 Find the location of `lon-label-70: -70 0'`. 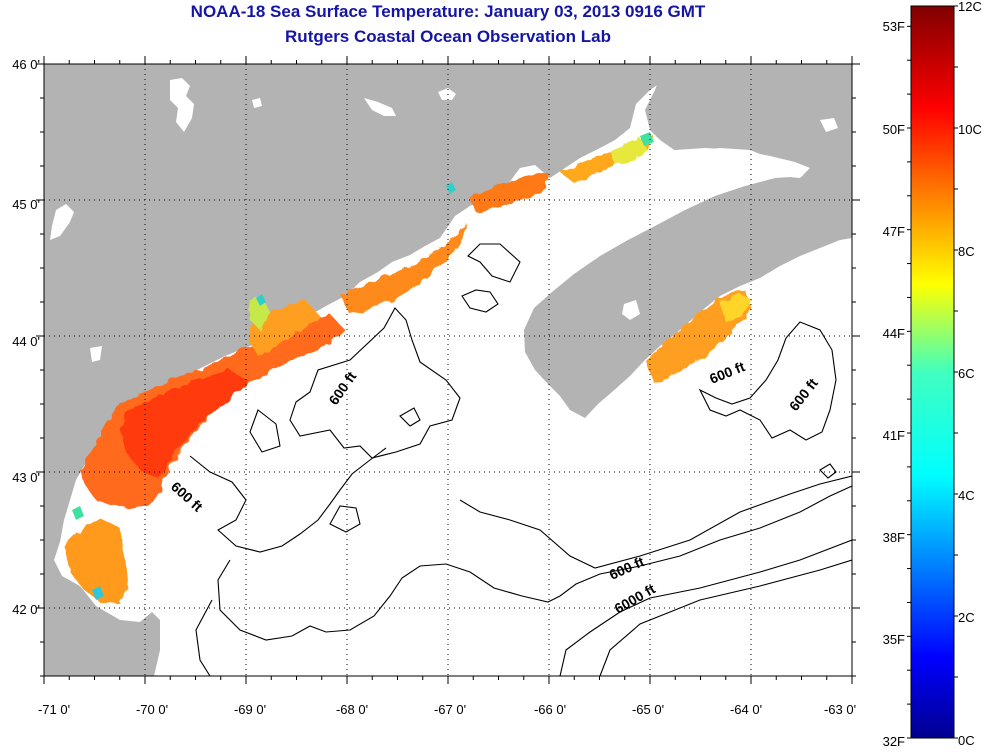

lon-label-70: -70 0' is located at coordinates (152, 709).